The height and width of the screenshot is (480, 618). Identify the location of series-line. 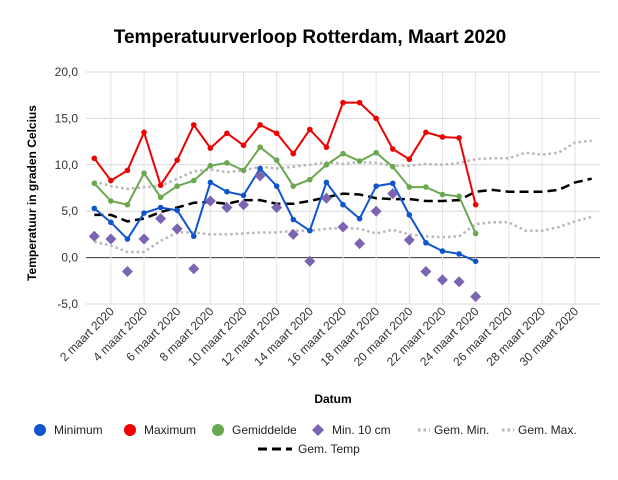
(285, 153).